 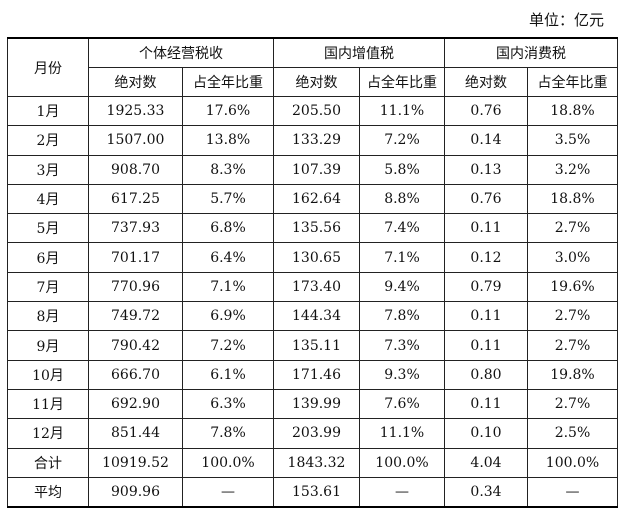 I want to click on individual-absolute-cell: 10919.52, so click(x=135, y=462).